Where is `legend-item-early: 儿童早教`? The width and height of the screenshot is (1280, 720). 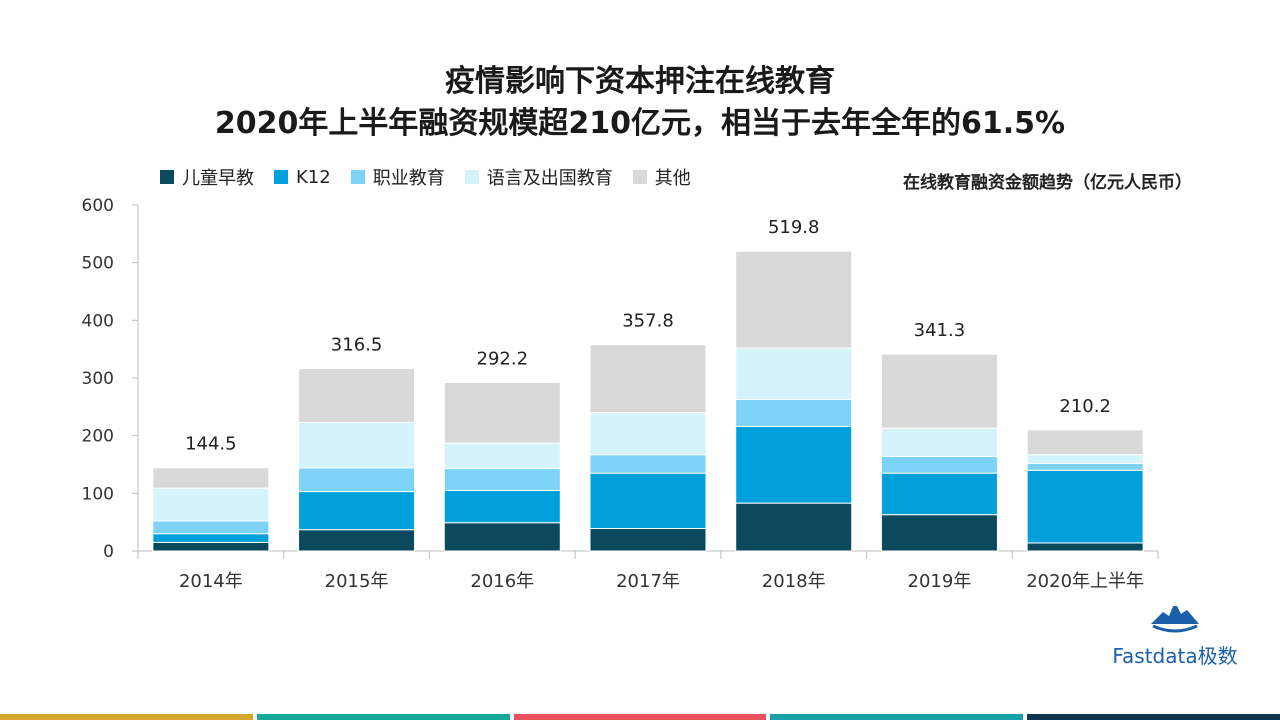 legend-item-early: 儿童早教 is located at coordinates (207, 177).